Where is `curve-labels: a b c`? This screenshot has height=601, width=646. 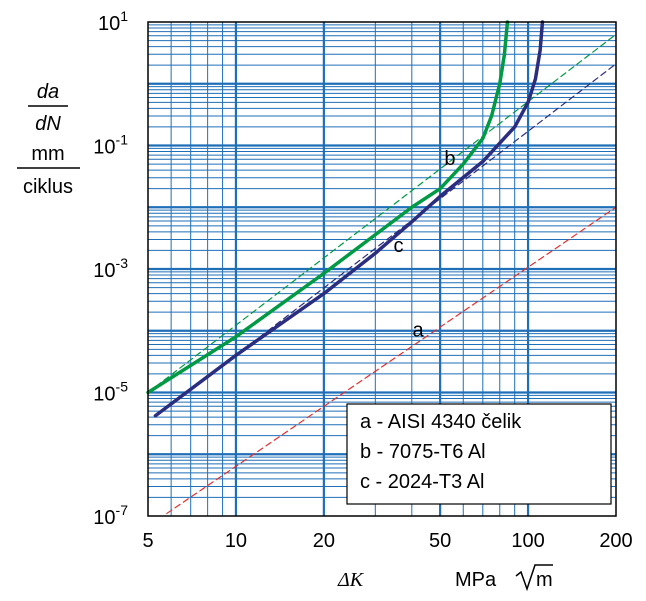 curve-labels: a b c is located at coordinates (424, 245).